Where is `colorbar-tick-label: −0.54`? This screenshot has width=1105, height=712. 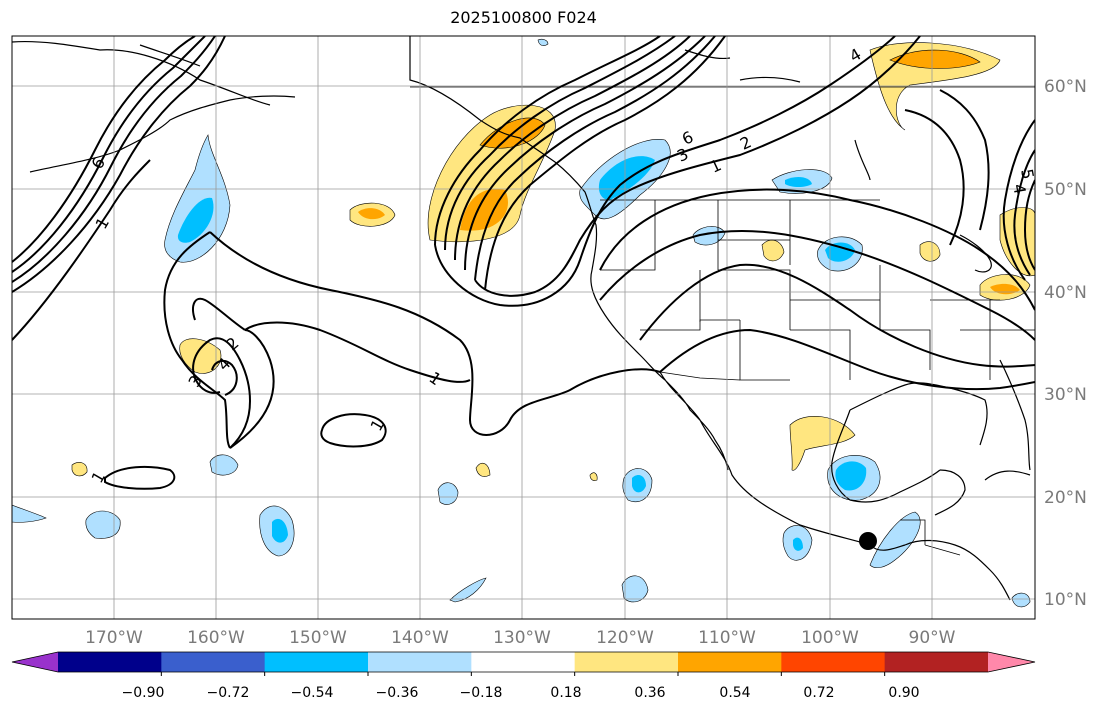 colorbar-tick-label: −0.54 is located at coordinates (312, 693).